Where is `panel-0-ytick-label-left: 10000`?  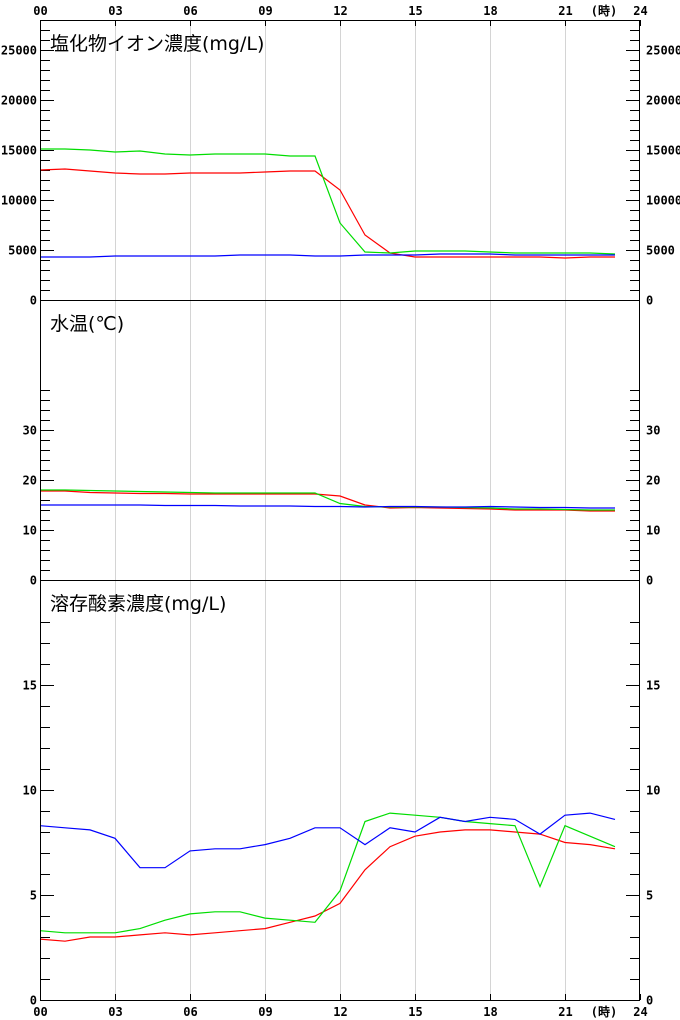 panel-0-ytick-label-left: 10000 is located at coordinates (19, 201).